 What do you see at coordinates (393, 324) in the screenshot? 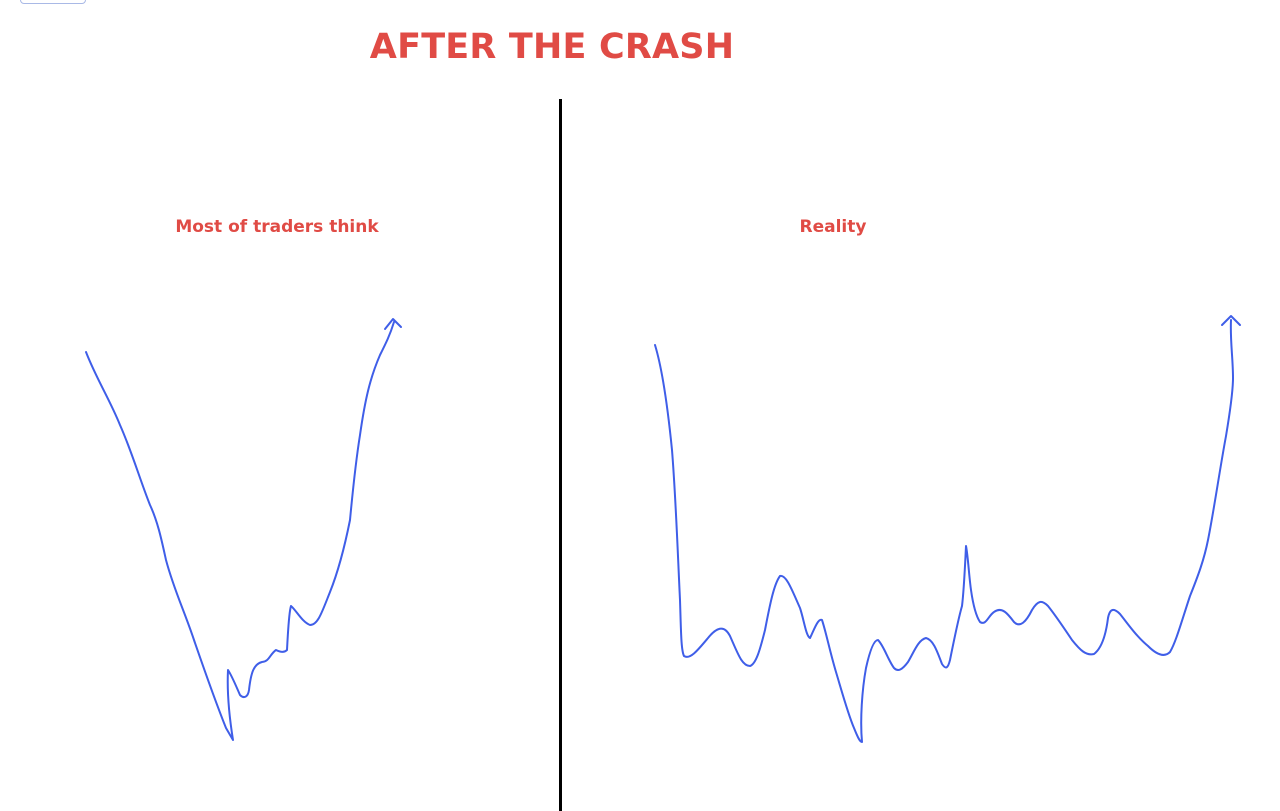
I see `expected-arrowhead-icon` at bounding box center [393, 324].